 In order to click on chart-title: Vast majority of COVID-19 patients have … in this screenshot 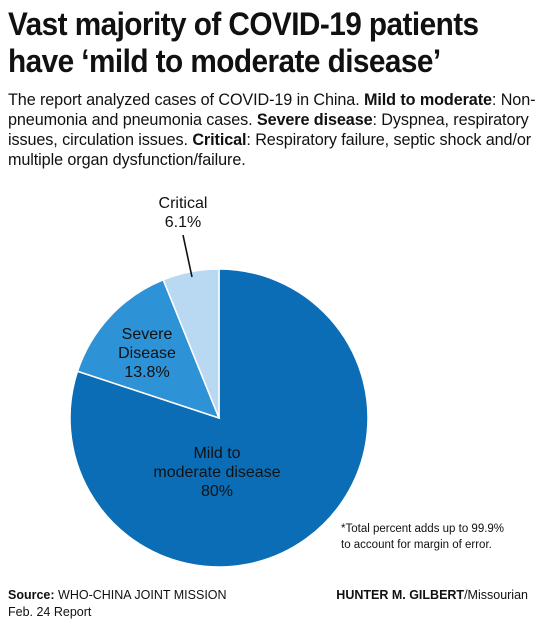, I will do `click(252, 43)`.